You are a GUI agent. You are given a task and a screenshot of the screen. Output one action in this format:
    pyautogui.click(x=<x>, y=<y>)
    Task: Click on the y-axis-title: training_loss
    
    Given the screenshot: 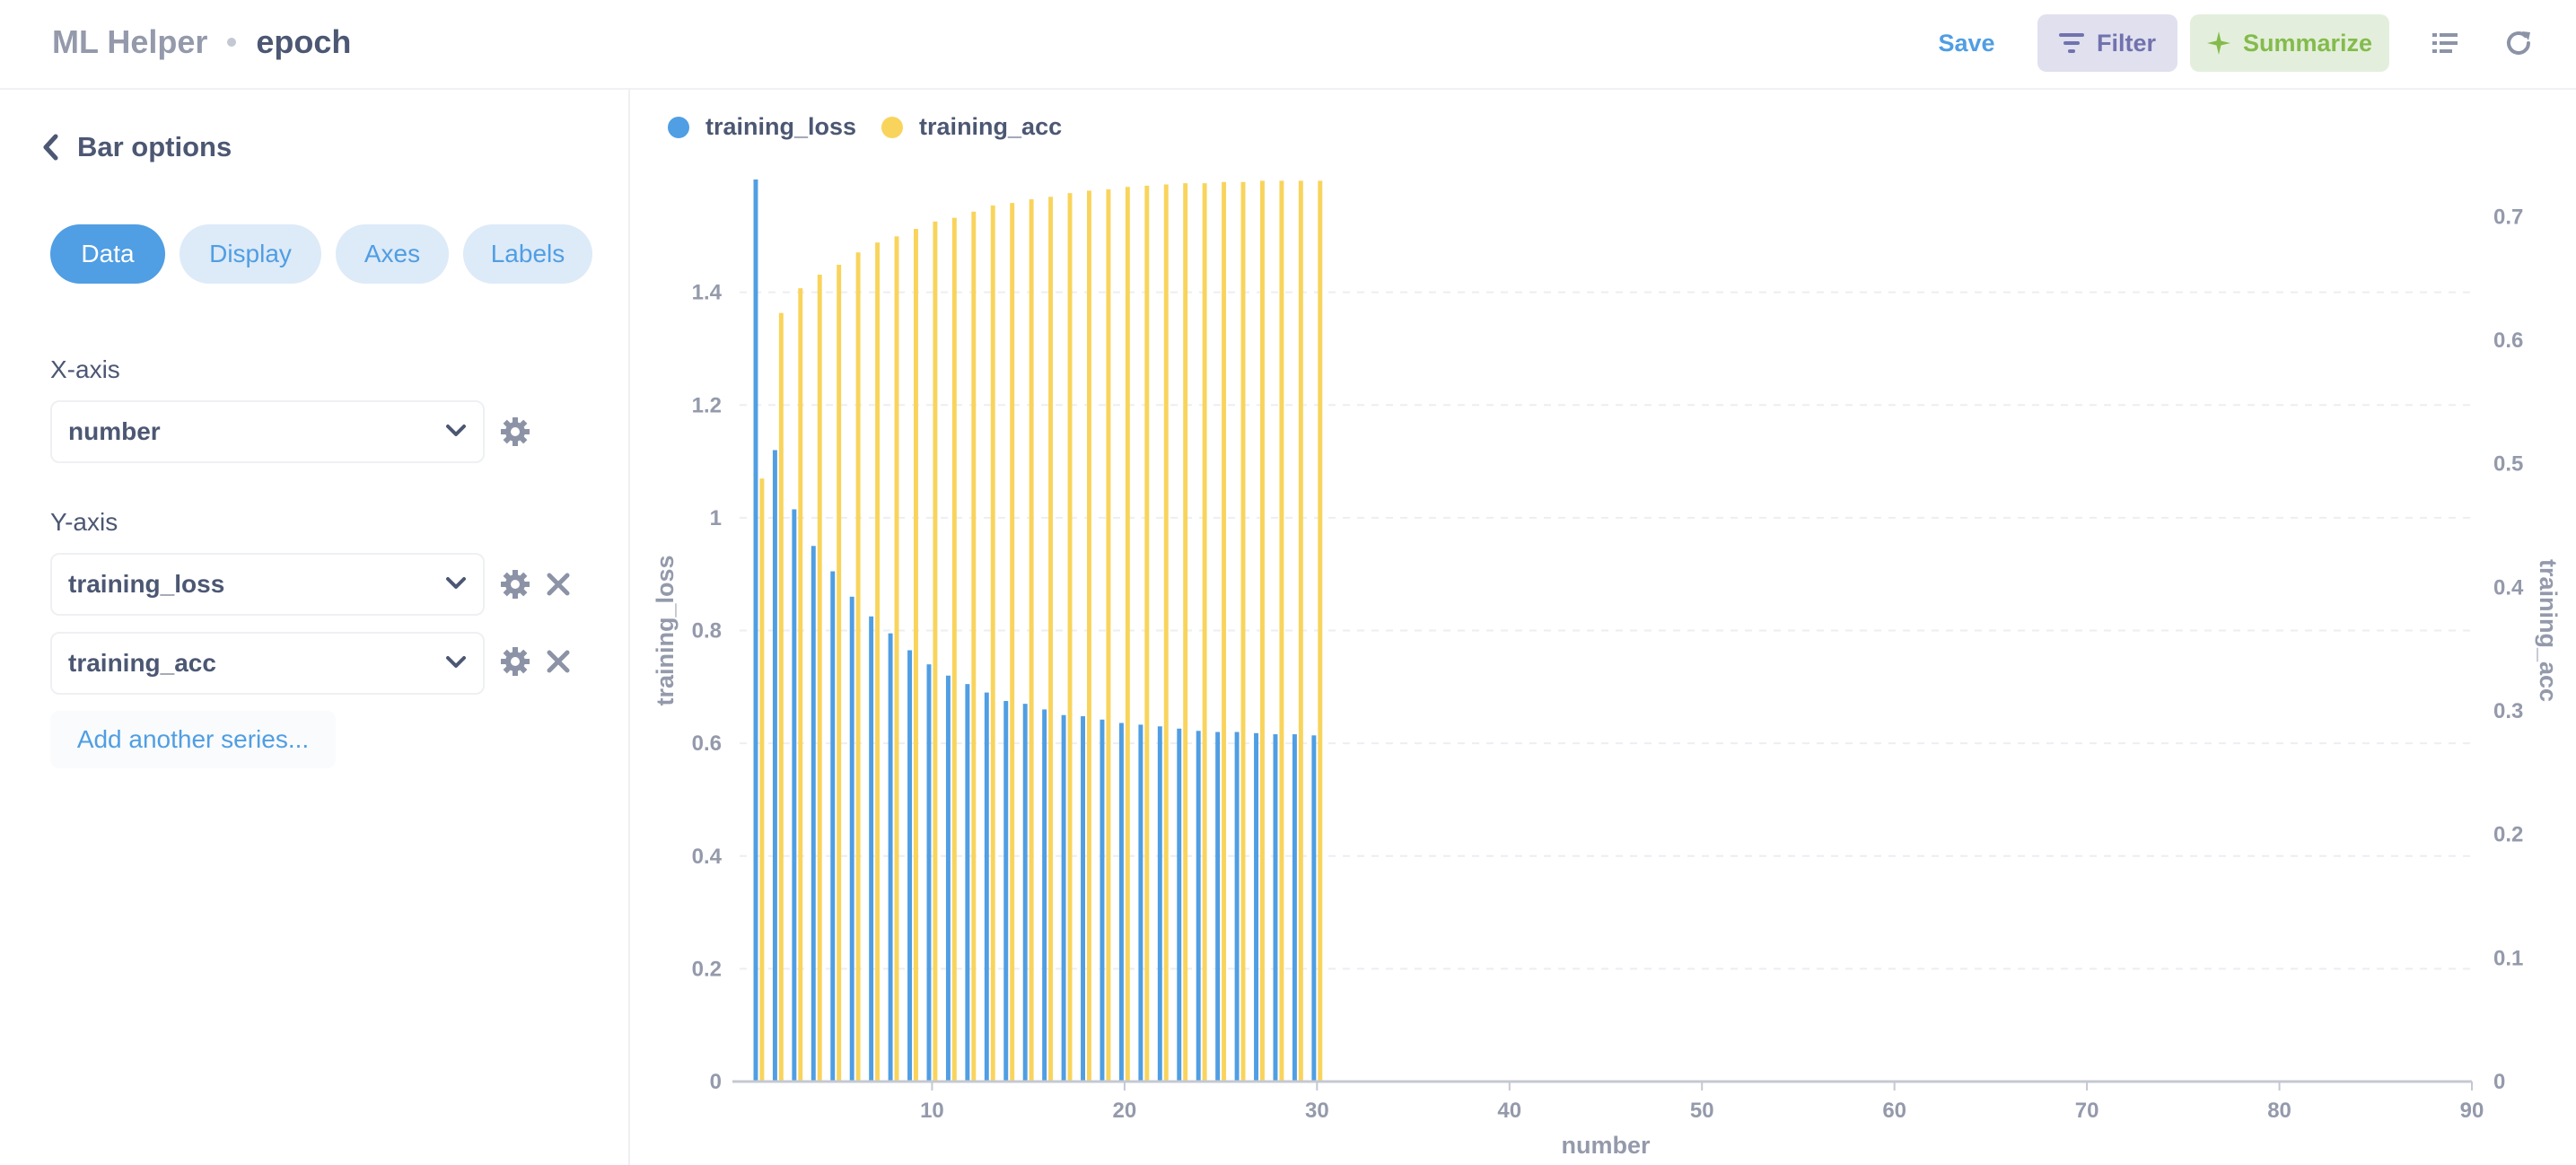 What is the action you would take?
    pyautogui.click(x=665, y=630)
    